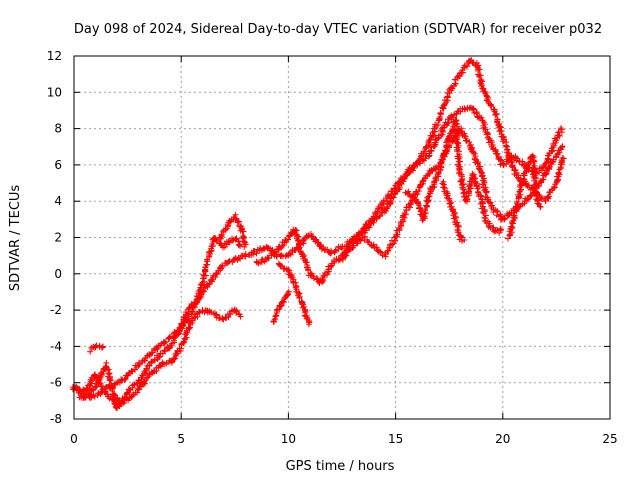 The height and width of the screenshot is (480, 640). What do you see at coordinates (58, 129) in the screenshot?
I see `y-tick-label: 8` at bounding box center [58, 129].